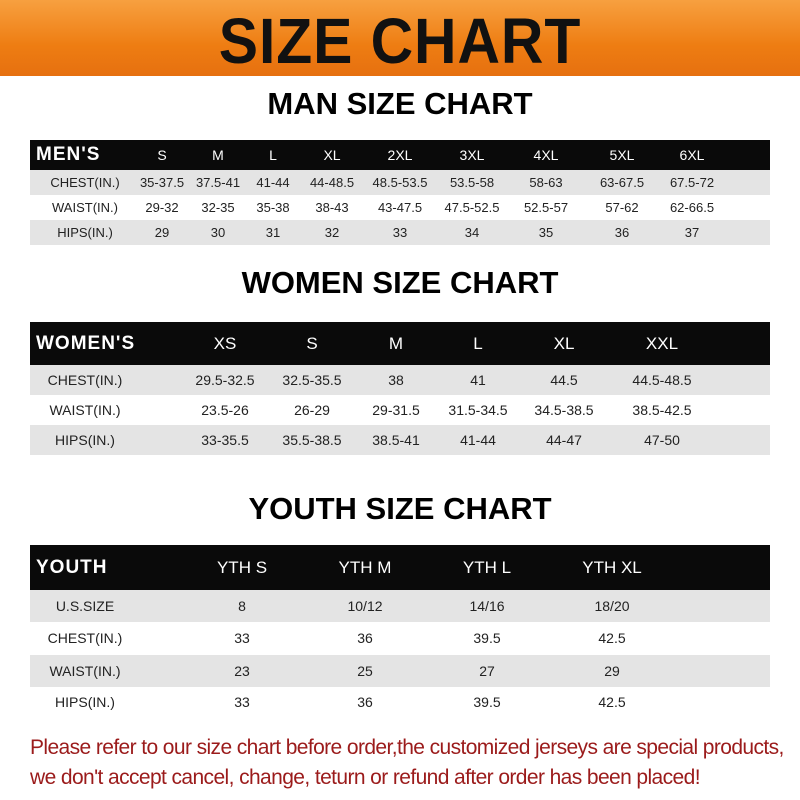 This screenshot has width=800, height=800. I want to click on table-cell: 63-67.5, so click(622, 182).